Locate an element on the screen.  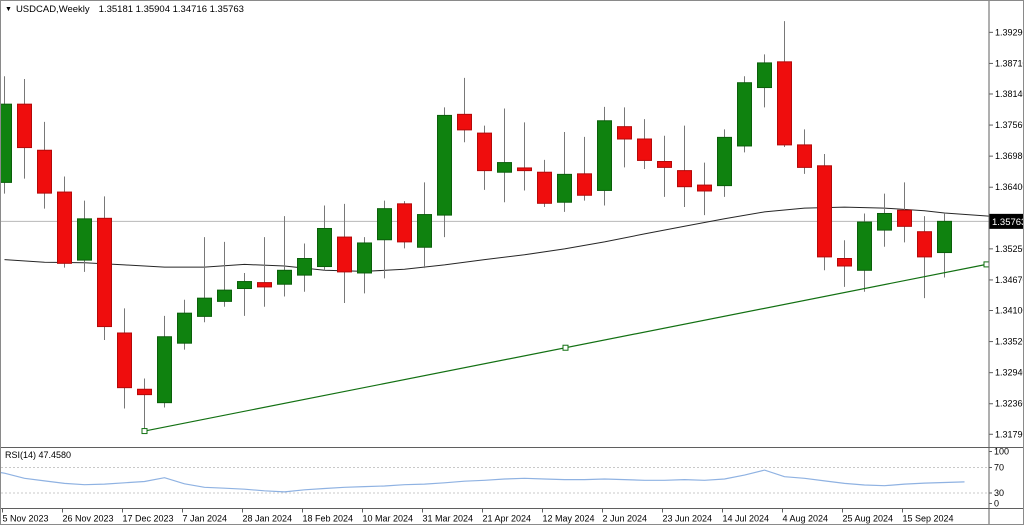
date-axis-label: 25 Aug 2024 is located at coordinates (868, 519).